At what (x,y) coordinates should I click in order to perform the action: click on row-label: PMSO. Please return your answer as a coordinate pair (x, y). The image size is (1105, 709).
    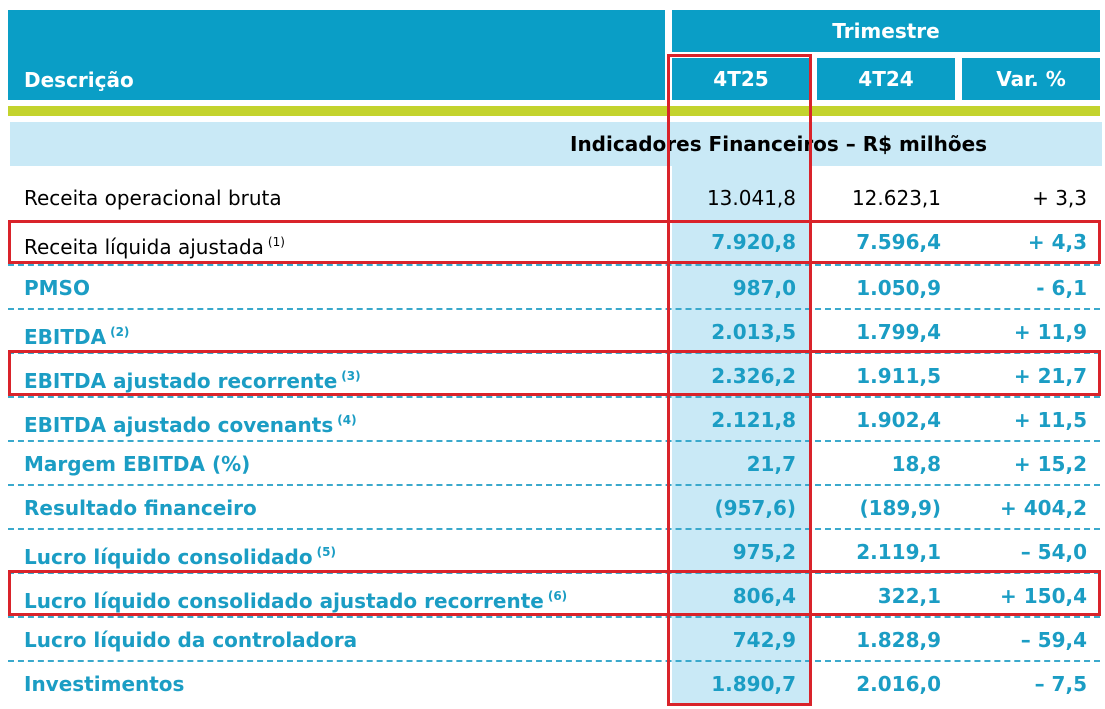
    Looking at the image, I should click on (57, 288).